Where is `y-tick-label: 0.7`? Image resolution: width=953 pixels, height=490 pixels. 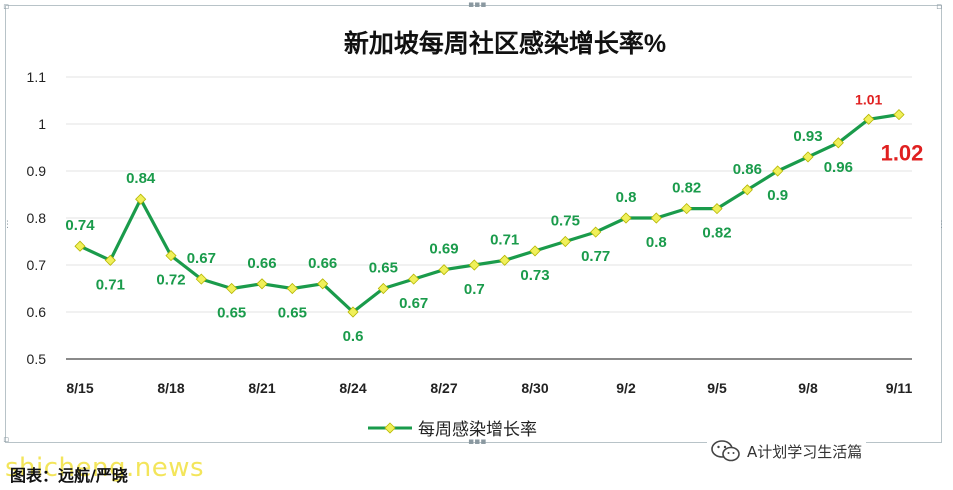
y-tick-label: 0.7 is located at coordinates (37, 265).